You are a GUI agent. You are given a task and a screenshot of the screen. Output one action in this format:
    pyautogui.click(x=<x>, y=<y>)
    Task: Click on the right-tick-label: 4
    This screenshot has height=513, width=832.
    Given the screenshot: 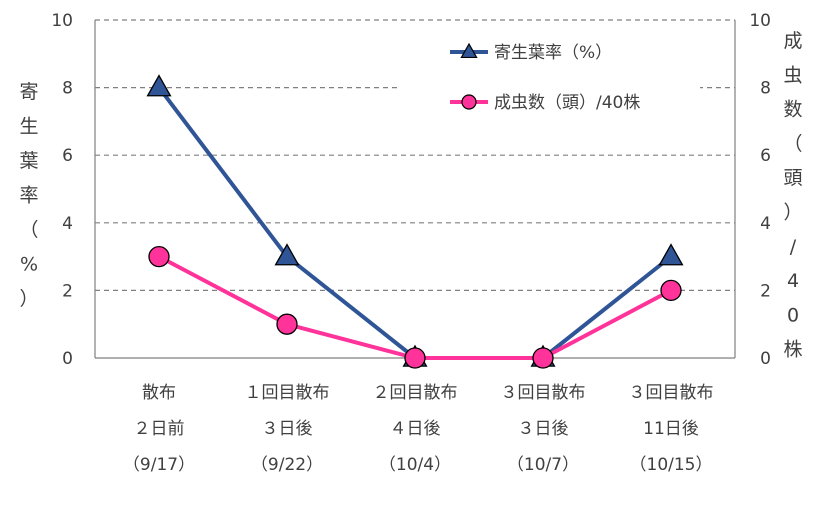 What is the action you would take?
    pyautogui.click(x=765, y=224)
    